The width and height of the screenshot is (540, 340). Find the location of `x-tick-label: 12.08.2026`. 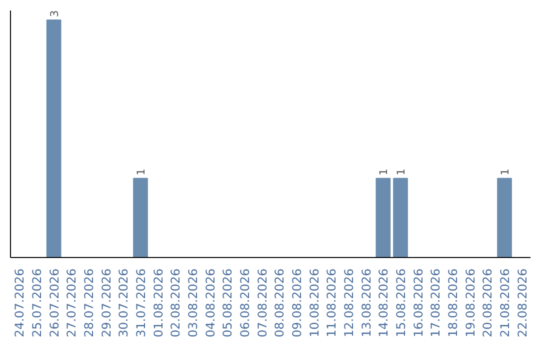

x-tick-label: 12.08.2026 is located at coordinates (349, 303).